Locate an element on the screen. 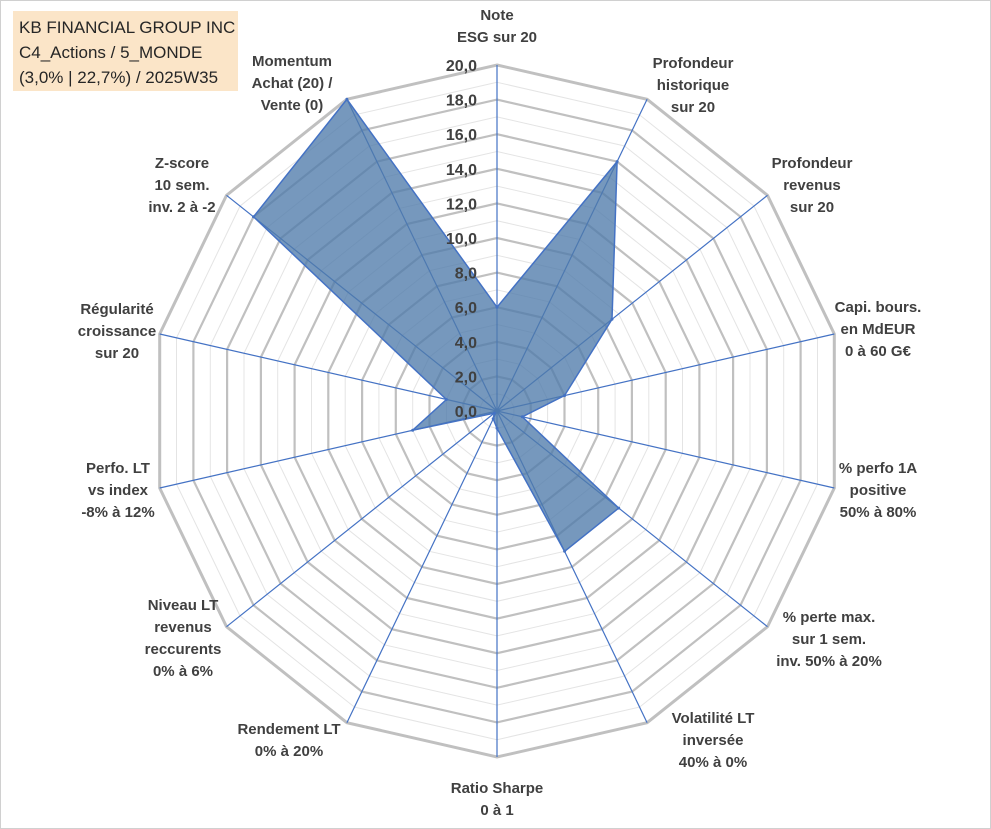 This screenshot has height=829, width=991. axis-label: Volatilité LT inversée 40% à 0% is located at coordinates (713, 740).